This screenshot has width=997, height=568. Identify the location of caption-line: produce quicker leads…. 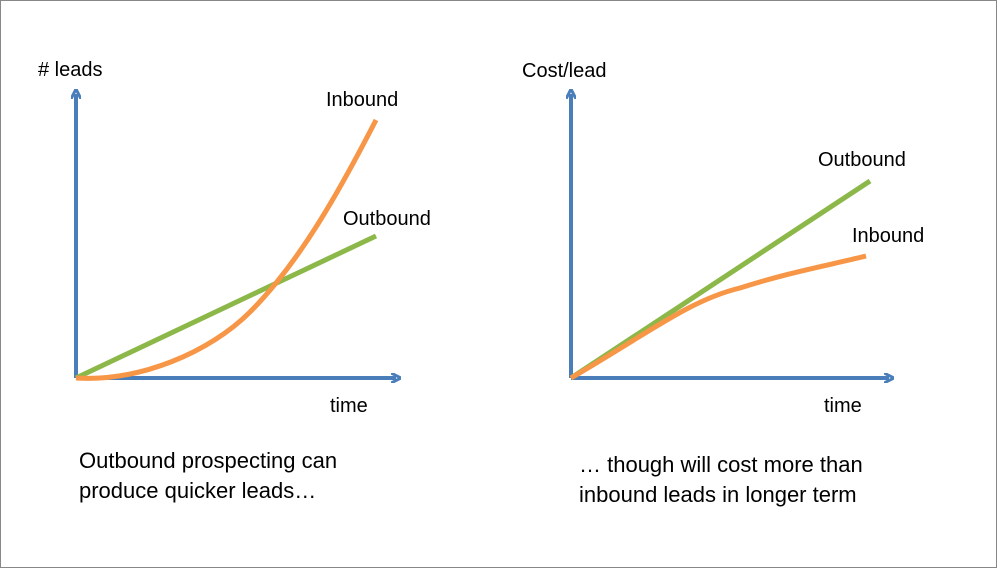
(197, 490).